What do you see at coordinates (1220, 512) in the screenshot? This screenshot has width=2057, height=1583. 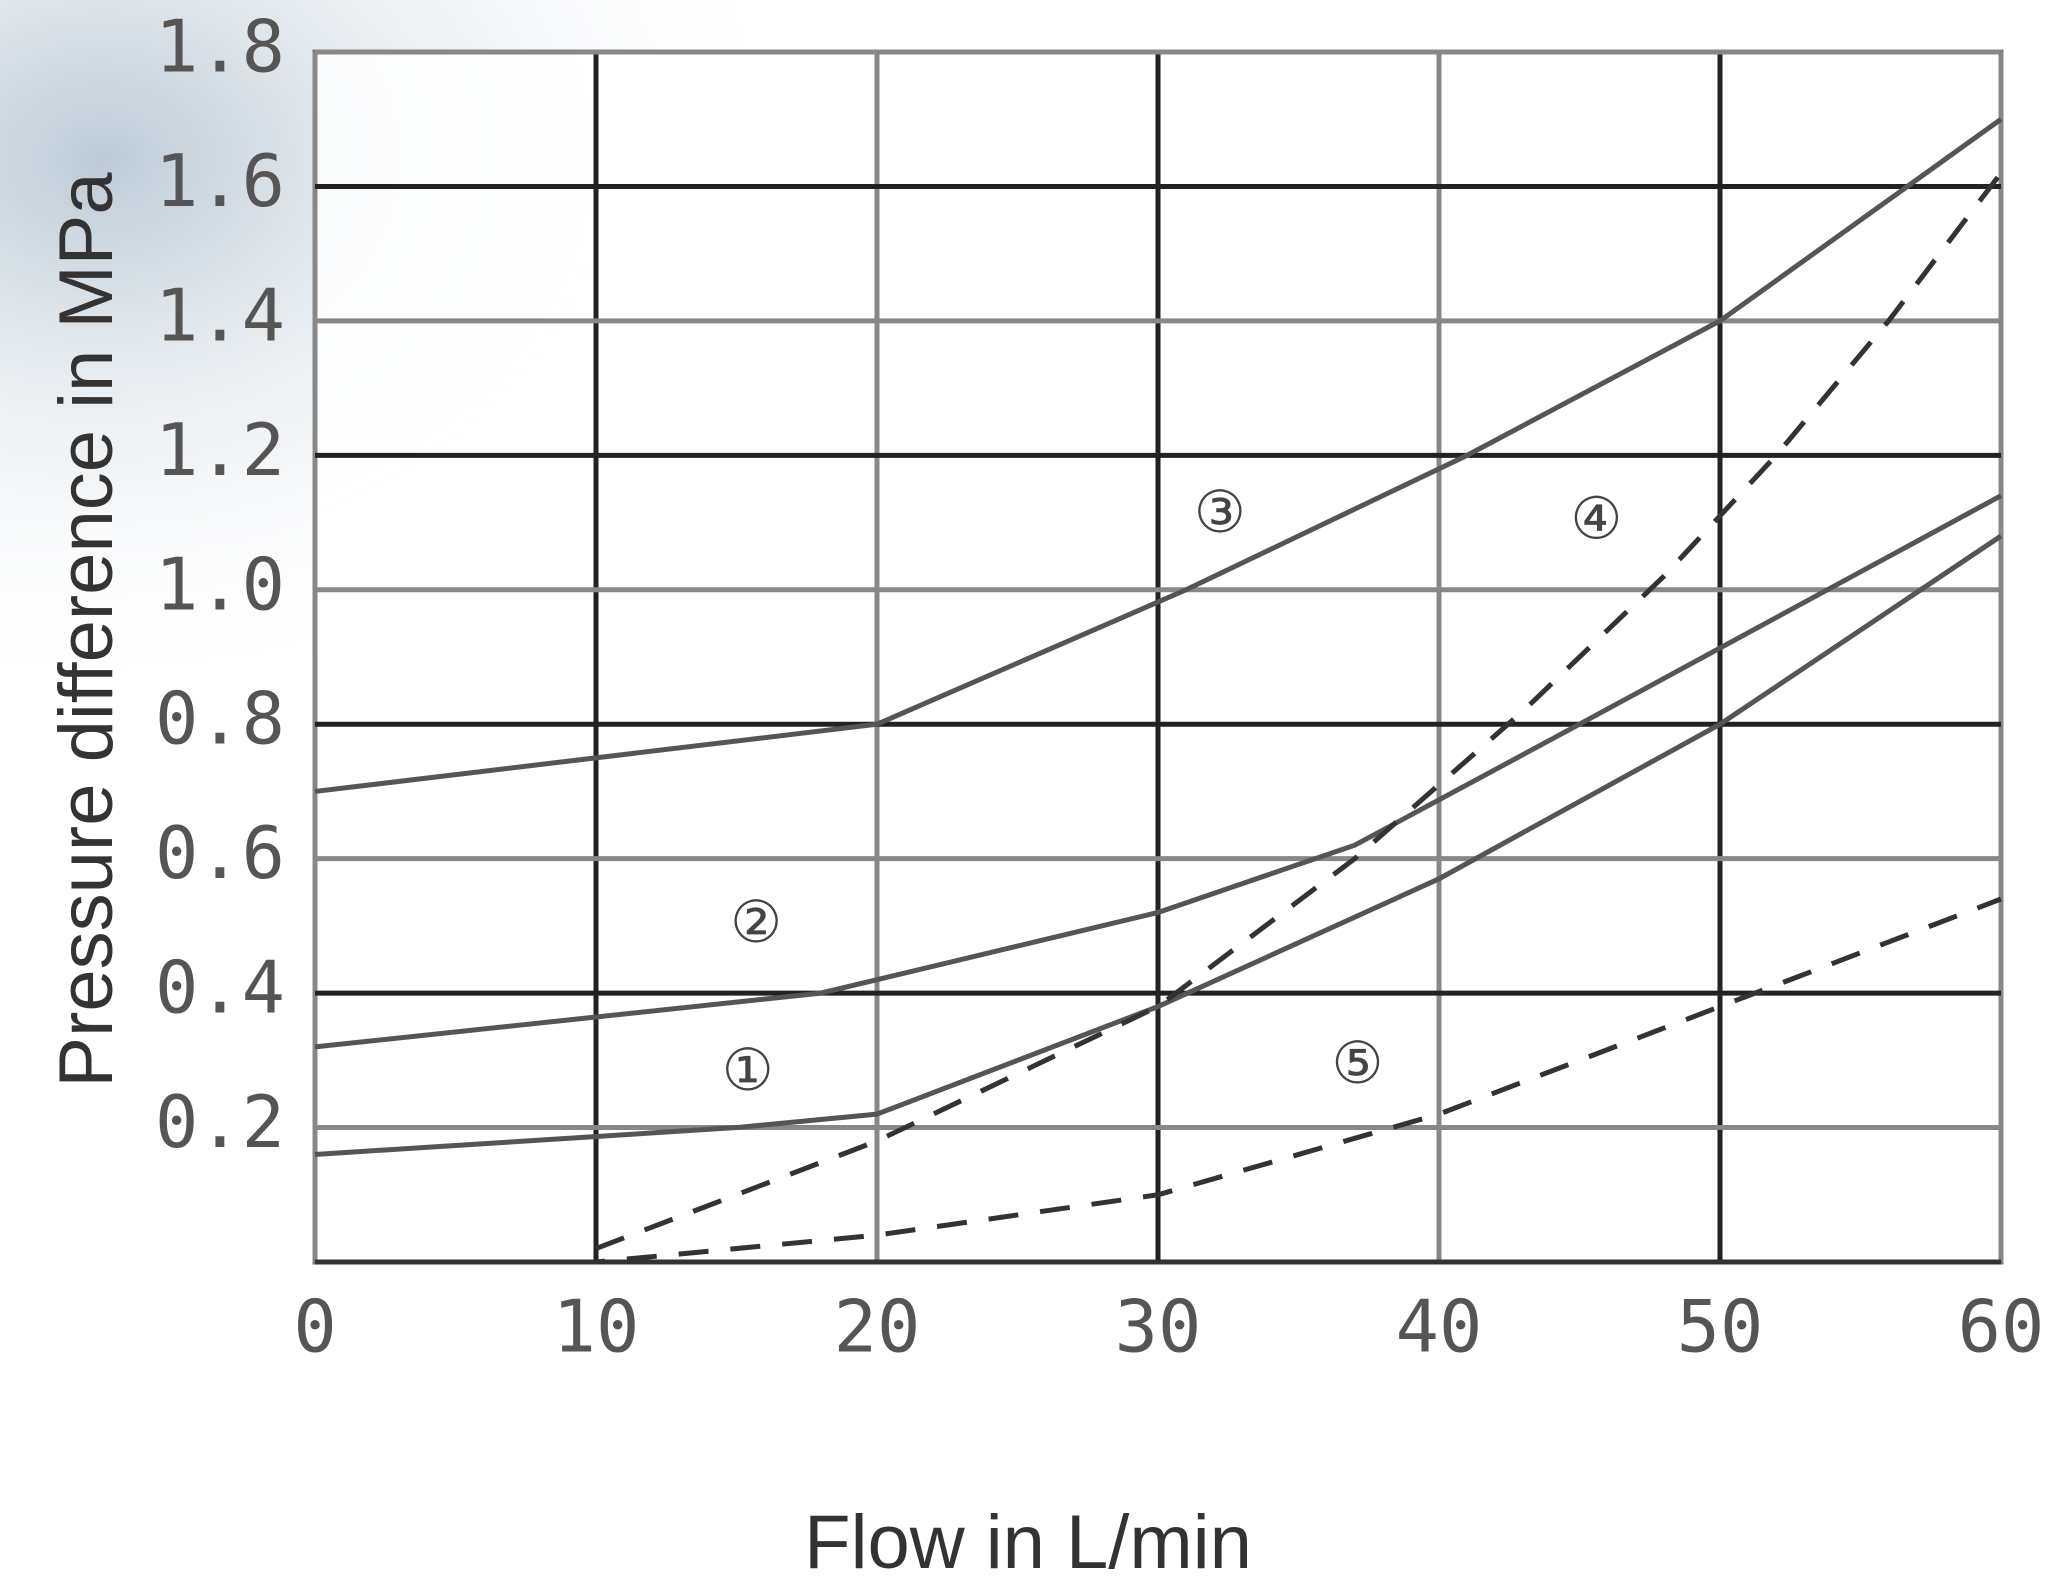 I see `annotation: ③` at bounding box center [1220, 512].